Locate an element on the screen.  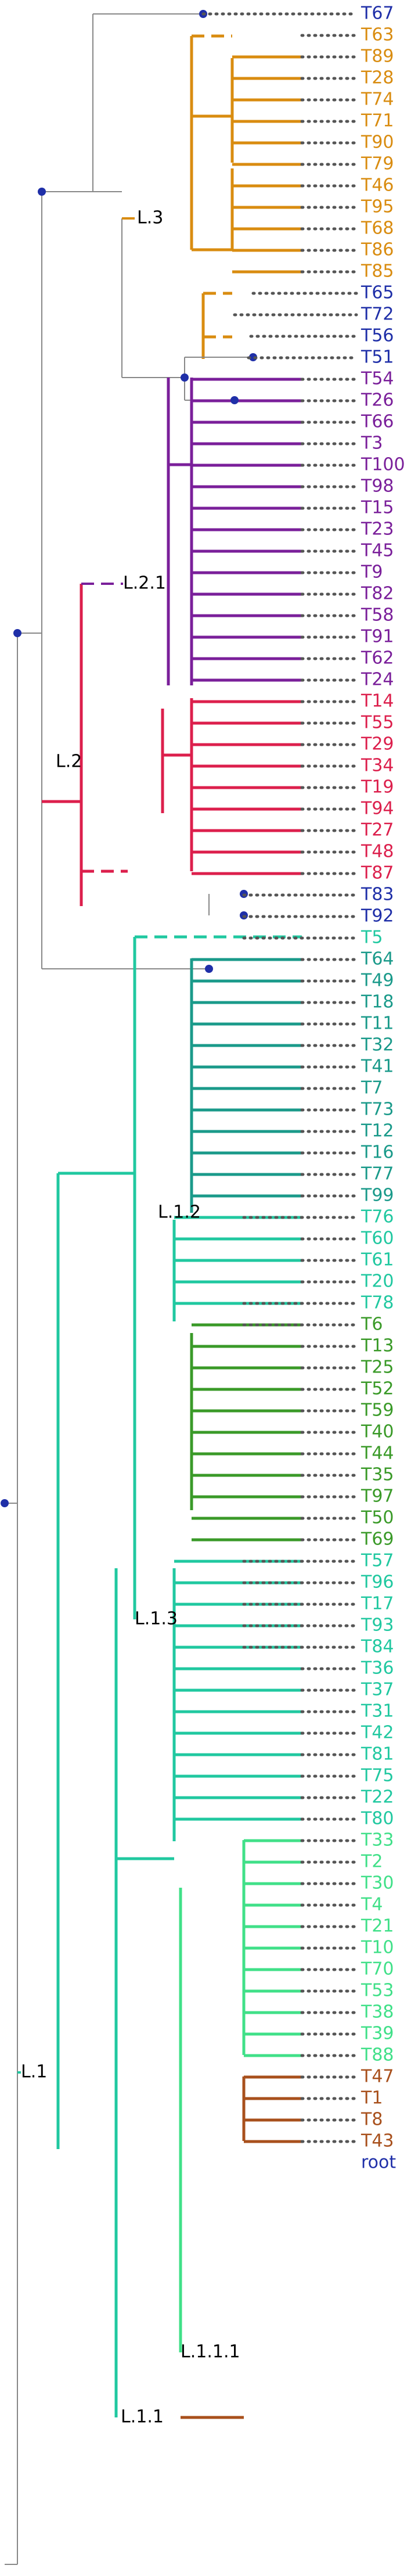
tip-label: T13 is located at coordinates (377, 1346).